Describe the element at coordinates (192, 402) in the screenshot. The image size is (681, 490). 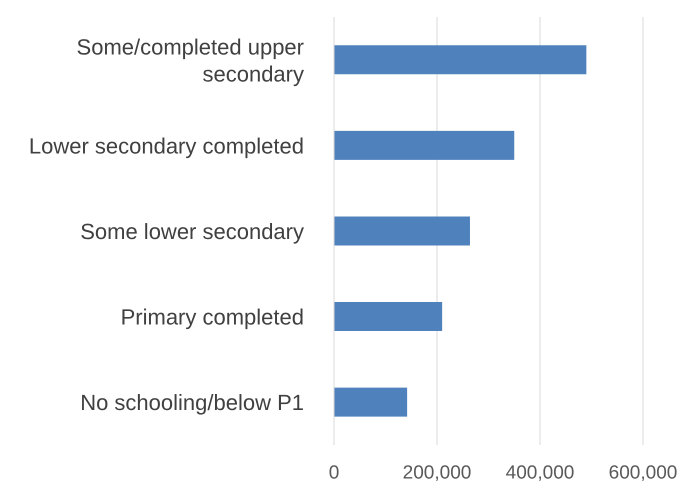
I see `y-tick-label: No schooling/below P1` at that location.